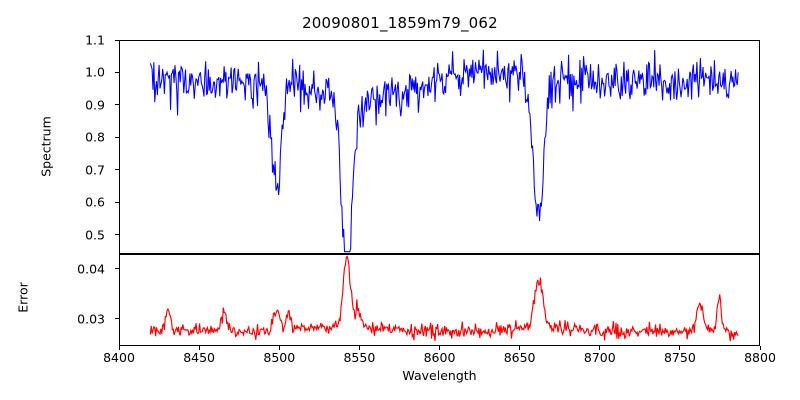 This screenshot has width=800, height=400. I want to click on spectrum-y-tick: 0.8, so click(95, 137).